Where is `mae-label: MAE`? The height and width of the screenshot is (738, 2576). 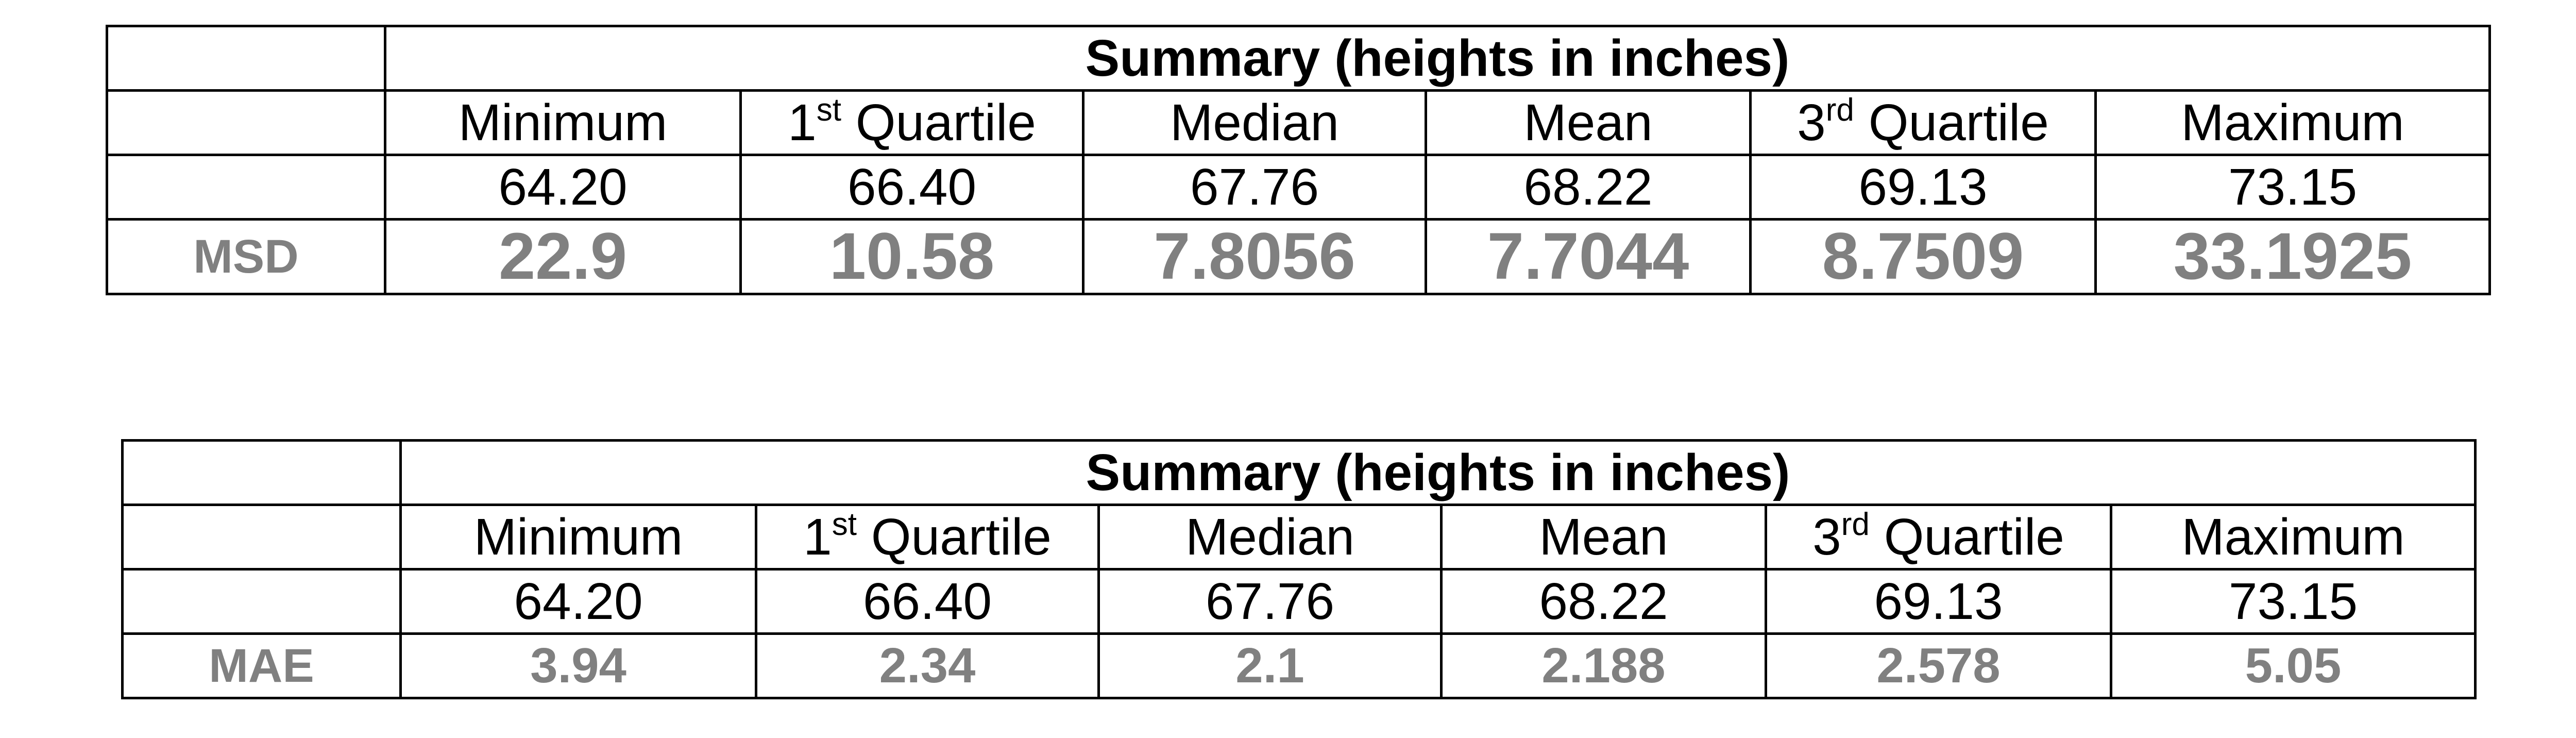
mae-label: MAE is located at coordinates (261, 665).